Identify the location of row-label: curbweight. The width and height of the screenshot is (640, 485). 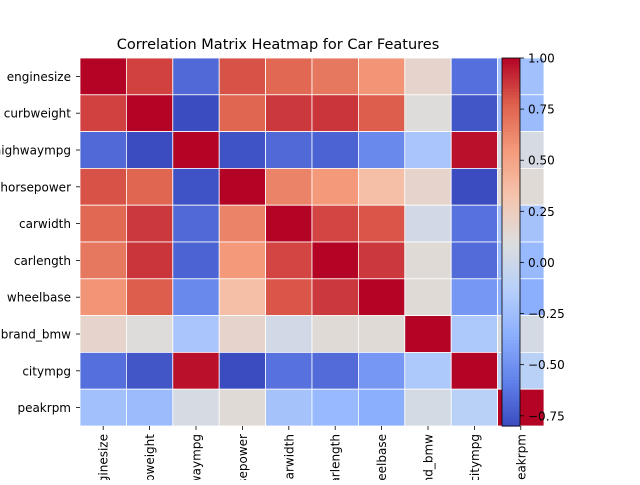
(38, 114).